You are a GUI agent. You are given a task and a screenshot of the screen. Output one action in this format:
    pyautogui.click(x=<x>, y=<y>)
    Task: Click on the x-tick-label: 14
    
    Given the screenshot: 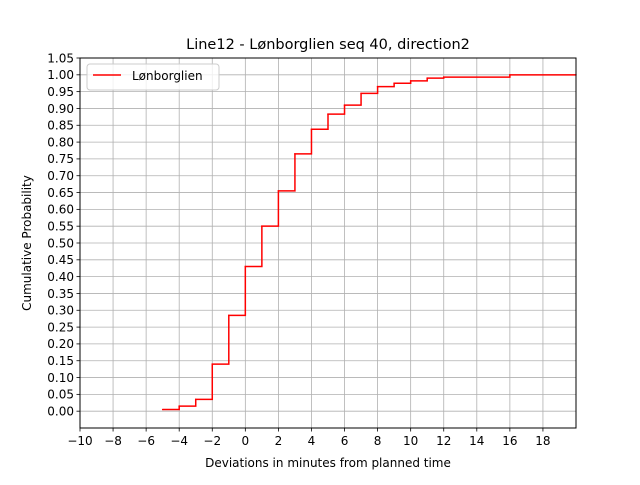 What is the action you would take?
    pyautogui.click(x=476, y=441)
    